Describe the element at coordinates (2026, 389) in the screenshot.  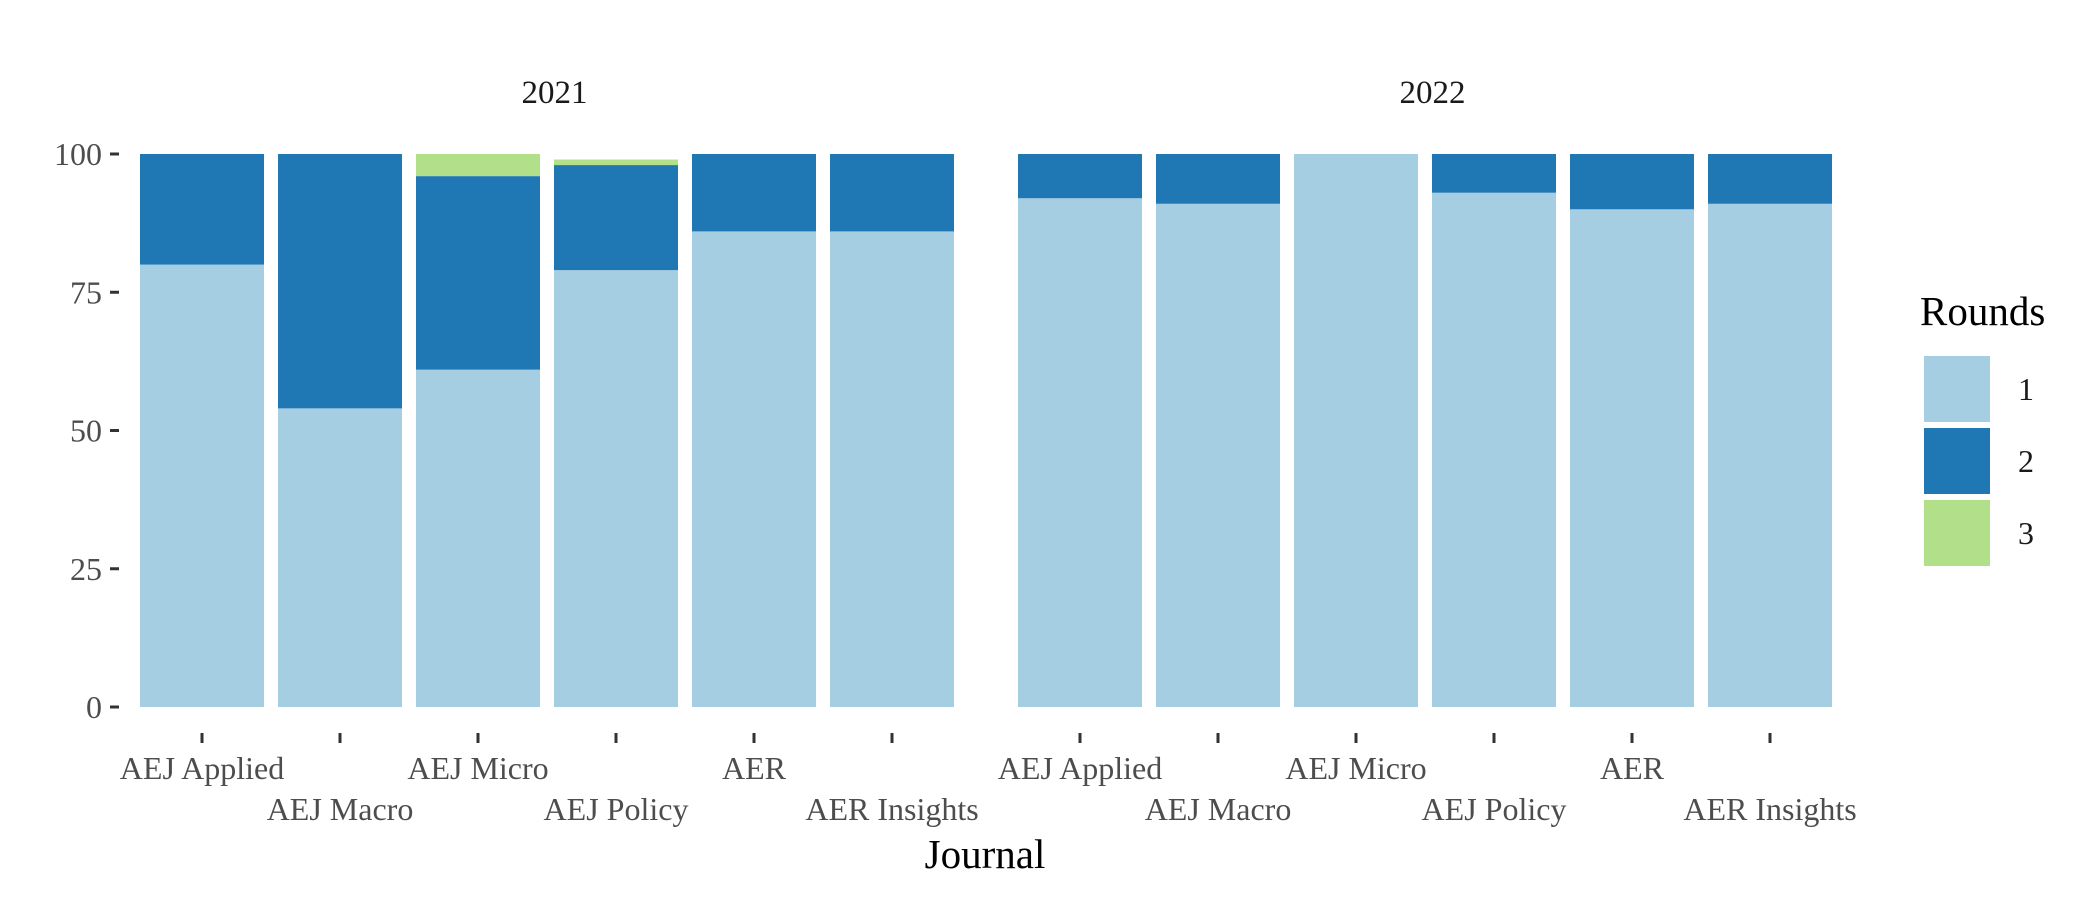
I see `legend-label: 1` at that location.